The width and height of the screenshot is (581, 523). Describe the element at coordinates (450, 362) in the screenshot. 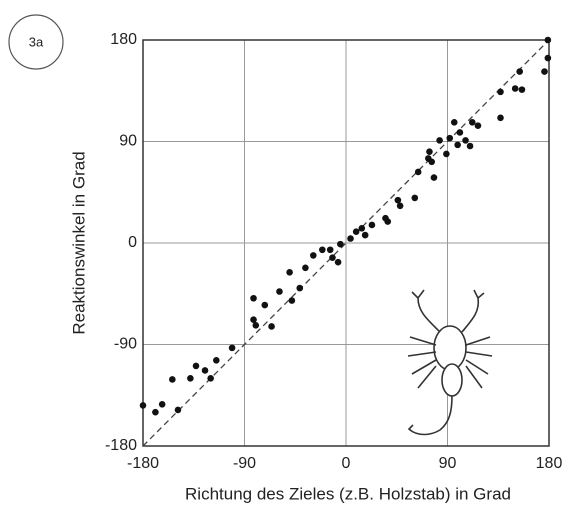

I see `scorpion-drawing` at that location.